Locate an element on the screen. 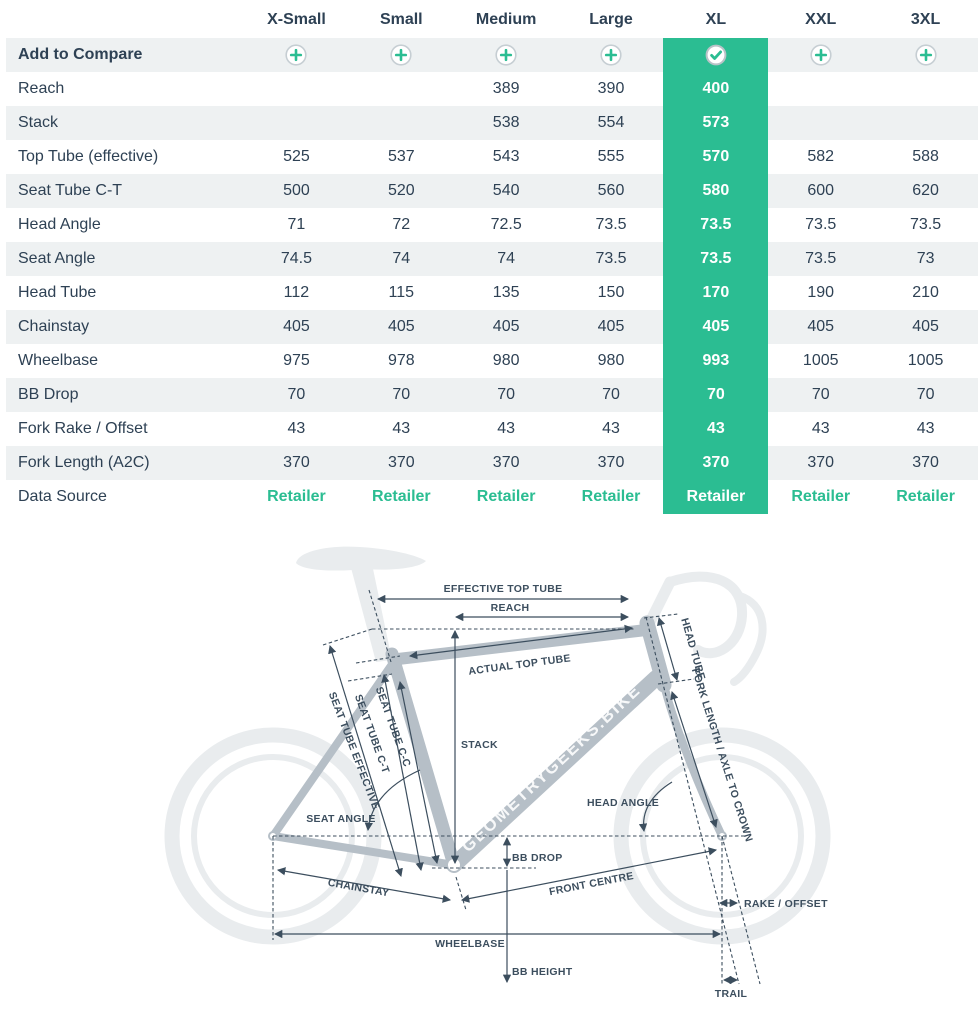 This screenshot has height=1009, width=980. value-cell: 975 is located at coordinates (296, 360).